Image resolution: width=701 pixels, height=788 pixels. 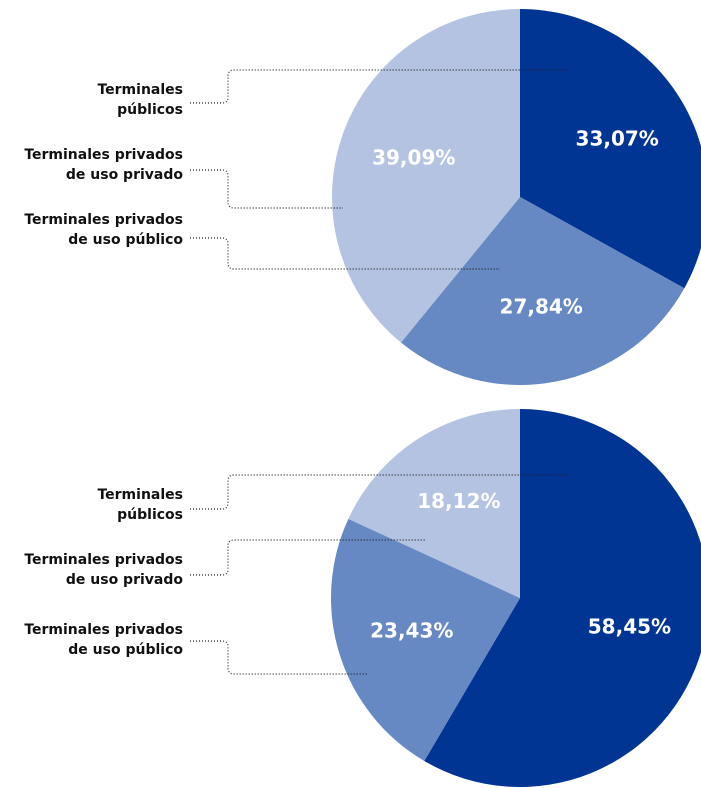 I want to click on value-label: 58,45%, so click(x=629, y=626).